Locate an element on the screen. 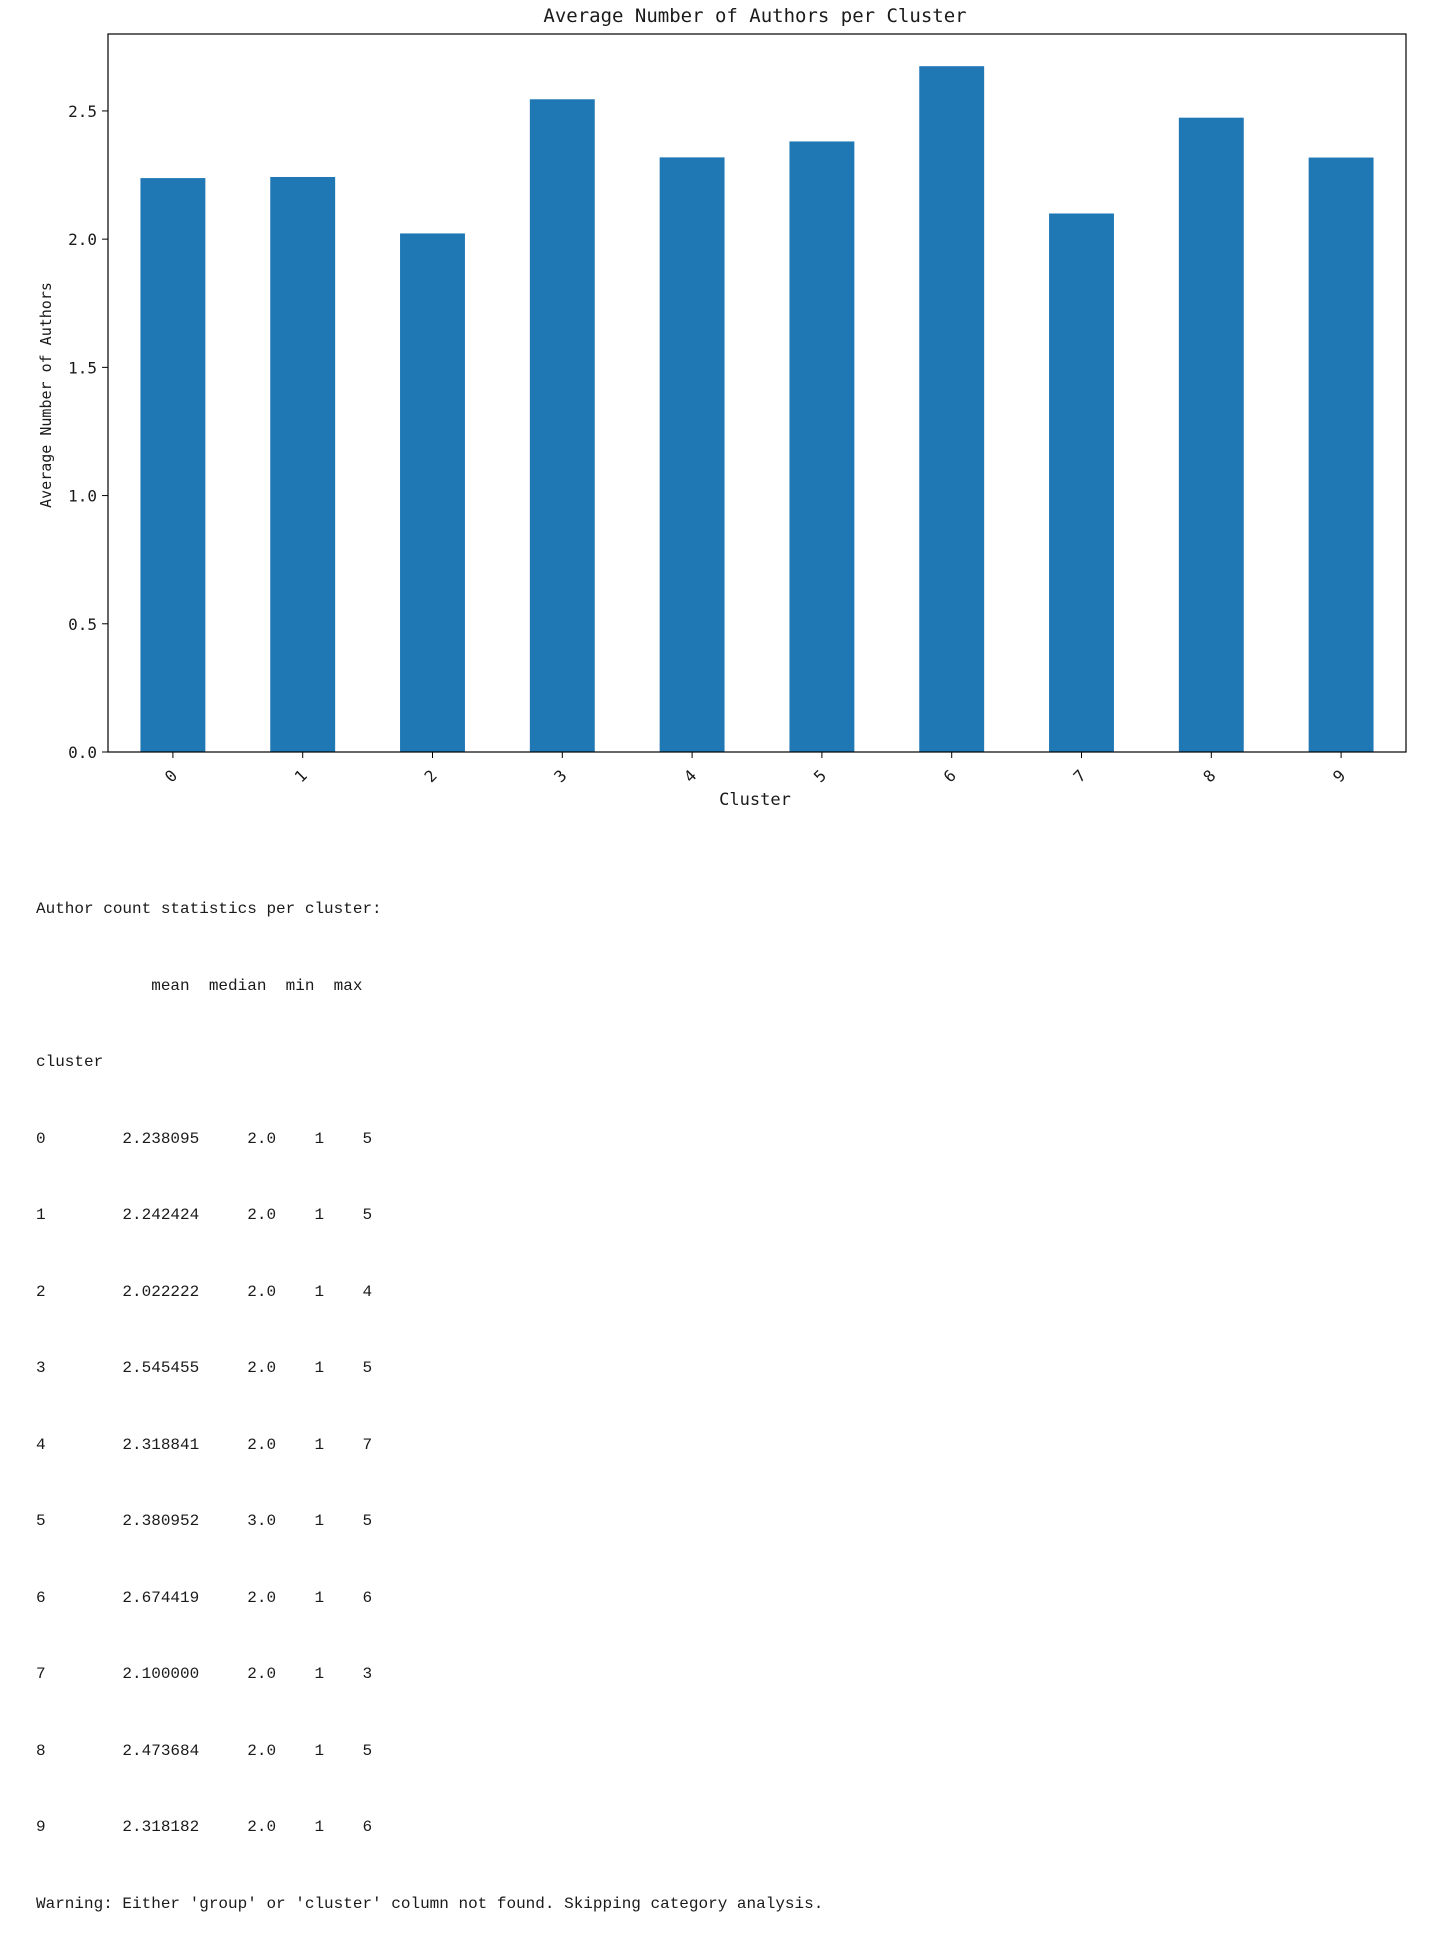 Image resolution: width=1429 pixels, height=1943 pixels. x-tick-label: 2 is located at coordinates (430, 776).